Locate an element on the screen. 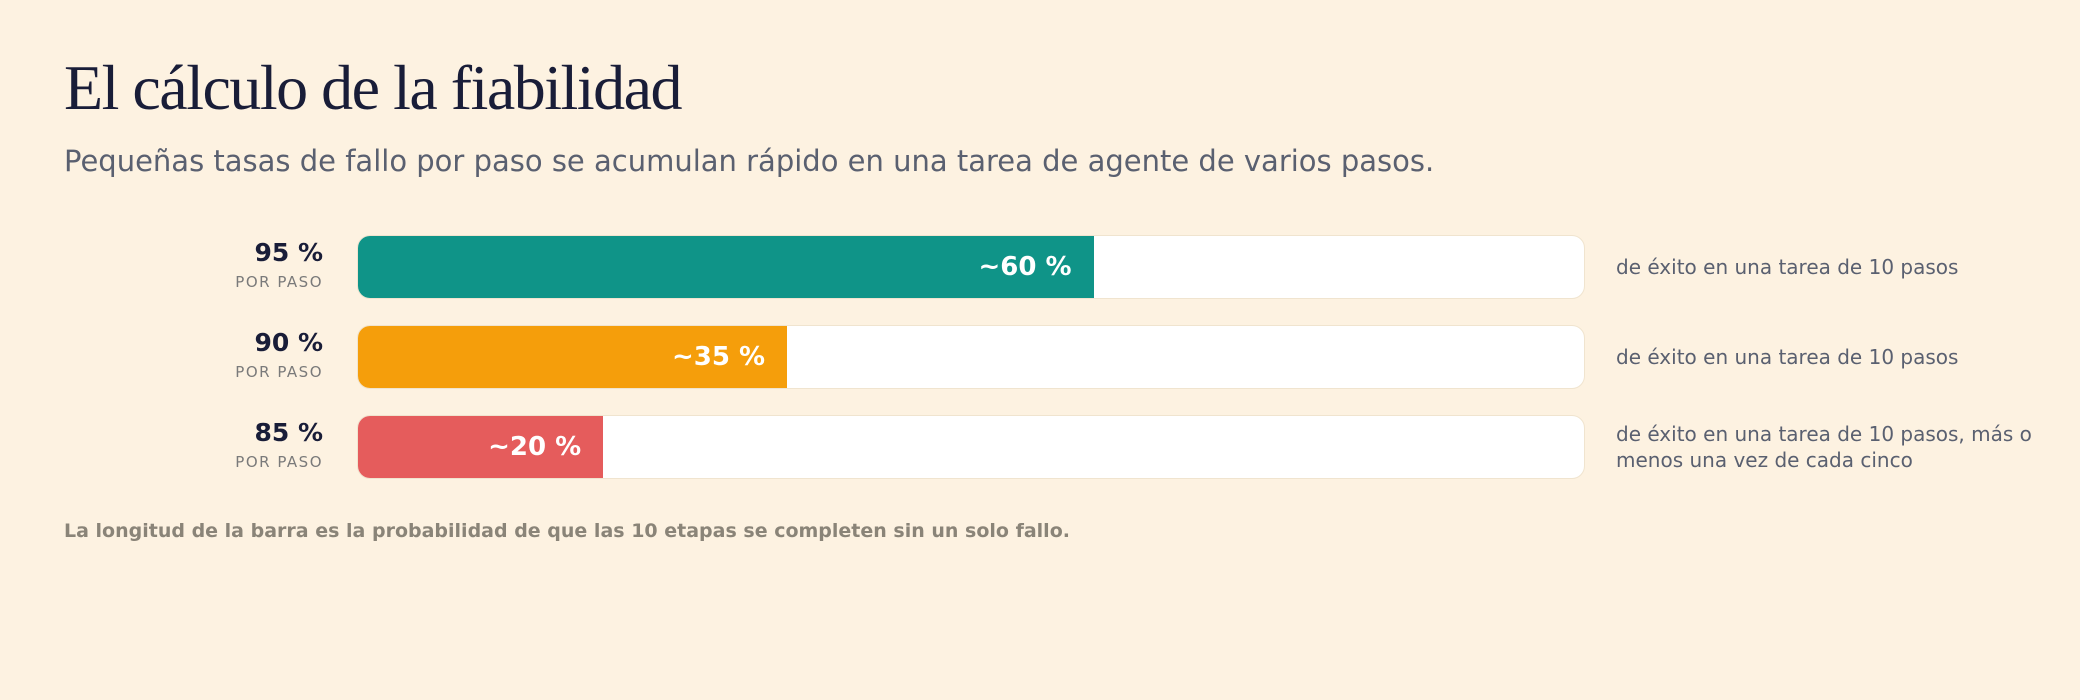 Image resolution: width=2080 pixels, height=700 pixels. bar-value-label: ~60 % is located at coordinates (1025, 267).